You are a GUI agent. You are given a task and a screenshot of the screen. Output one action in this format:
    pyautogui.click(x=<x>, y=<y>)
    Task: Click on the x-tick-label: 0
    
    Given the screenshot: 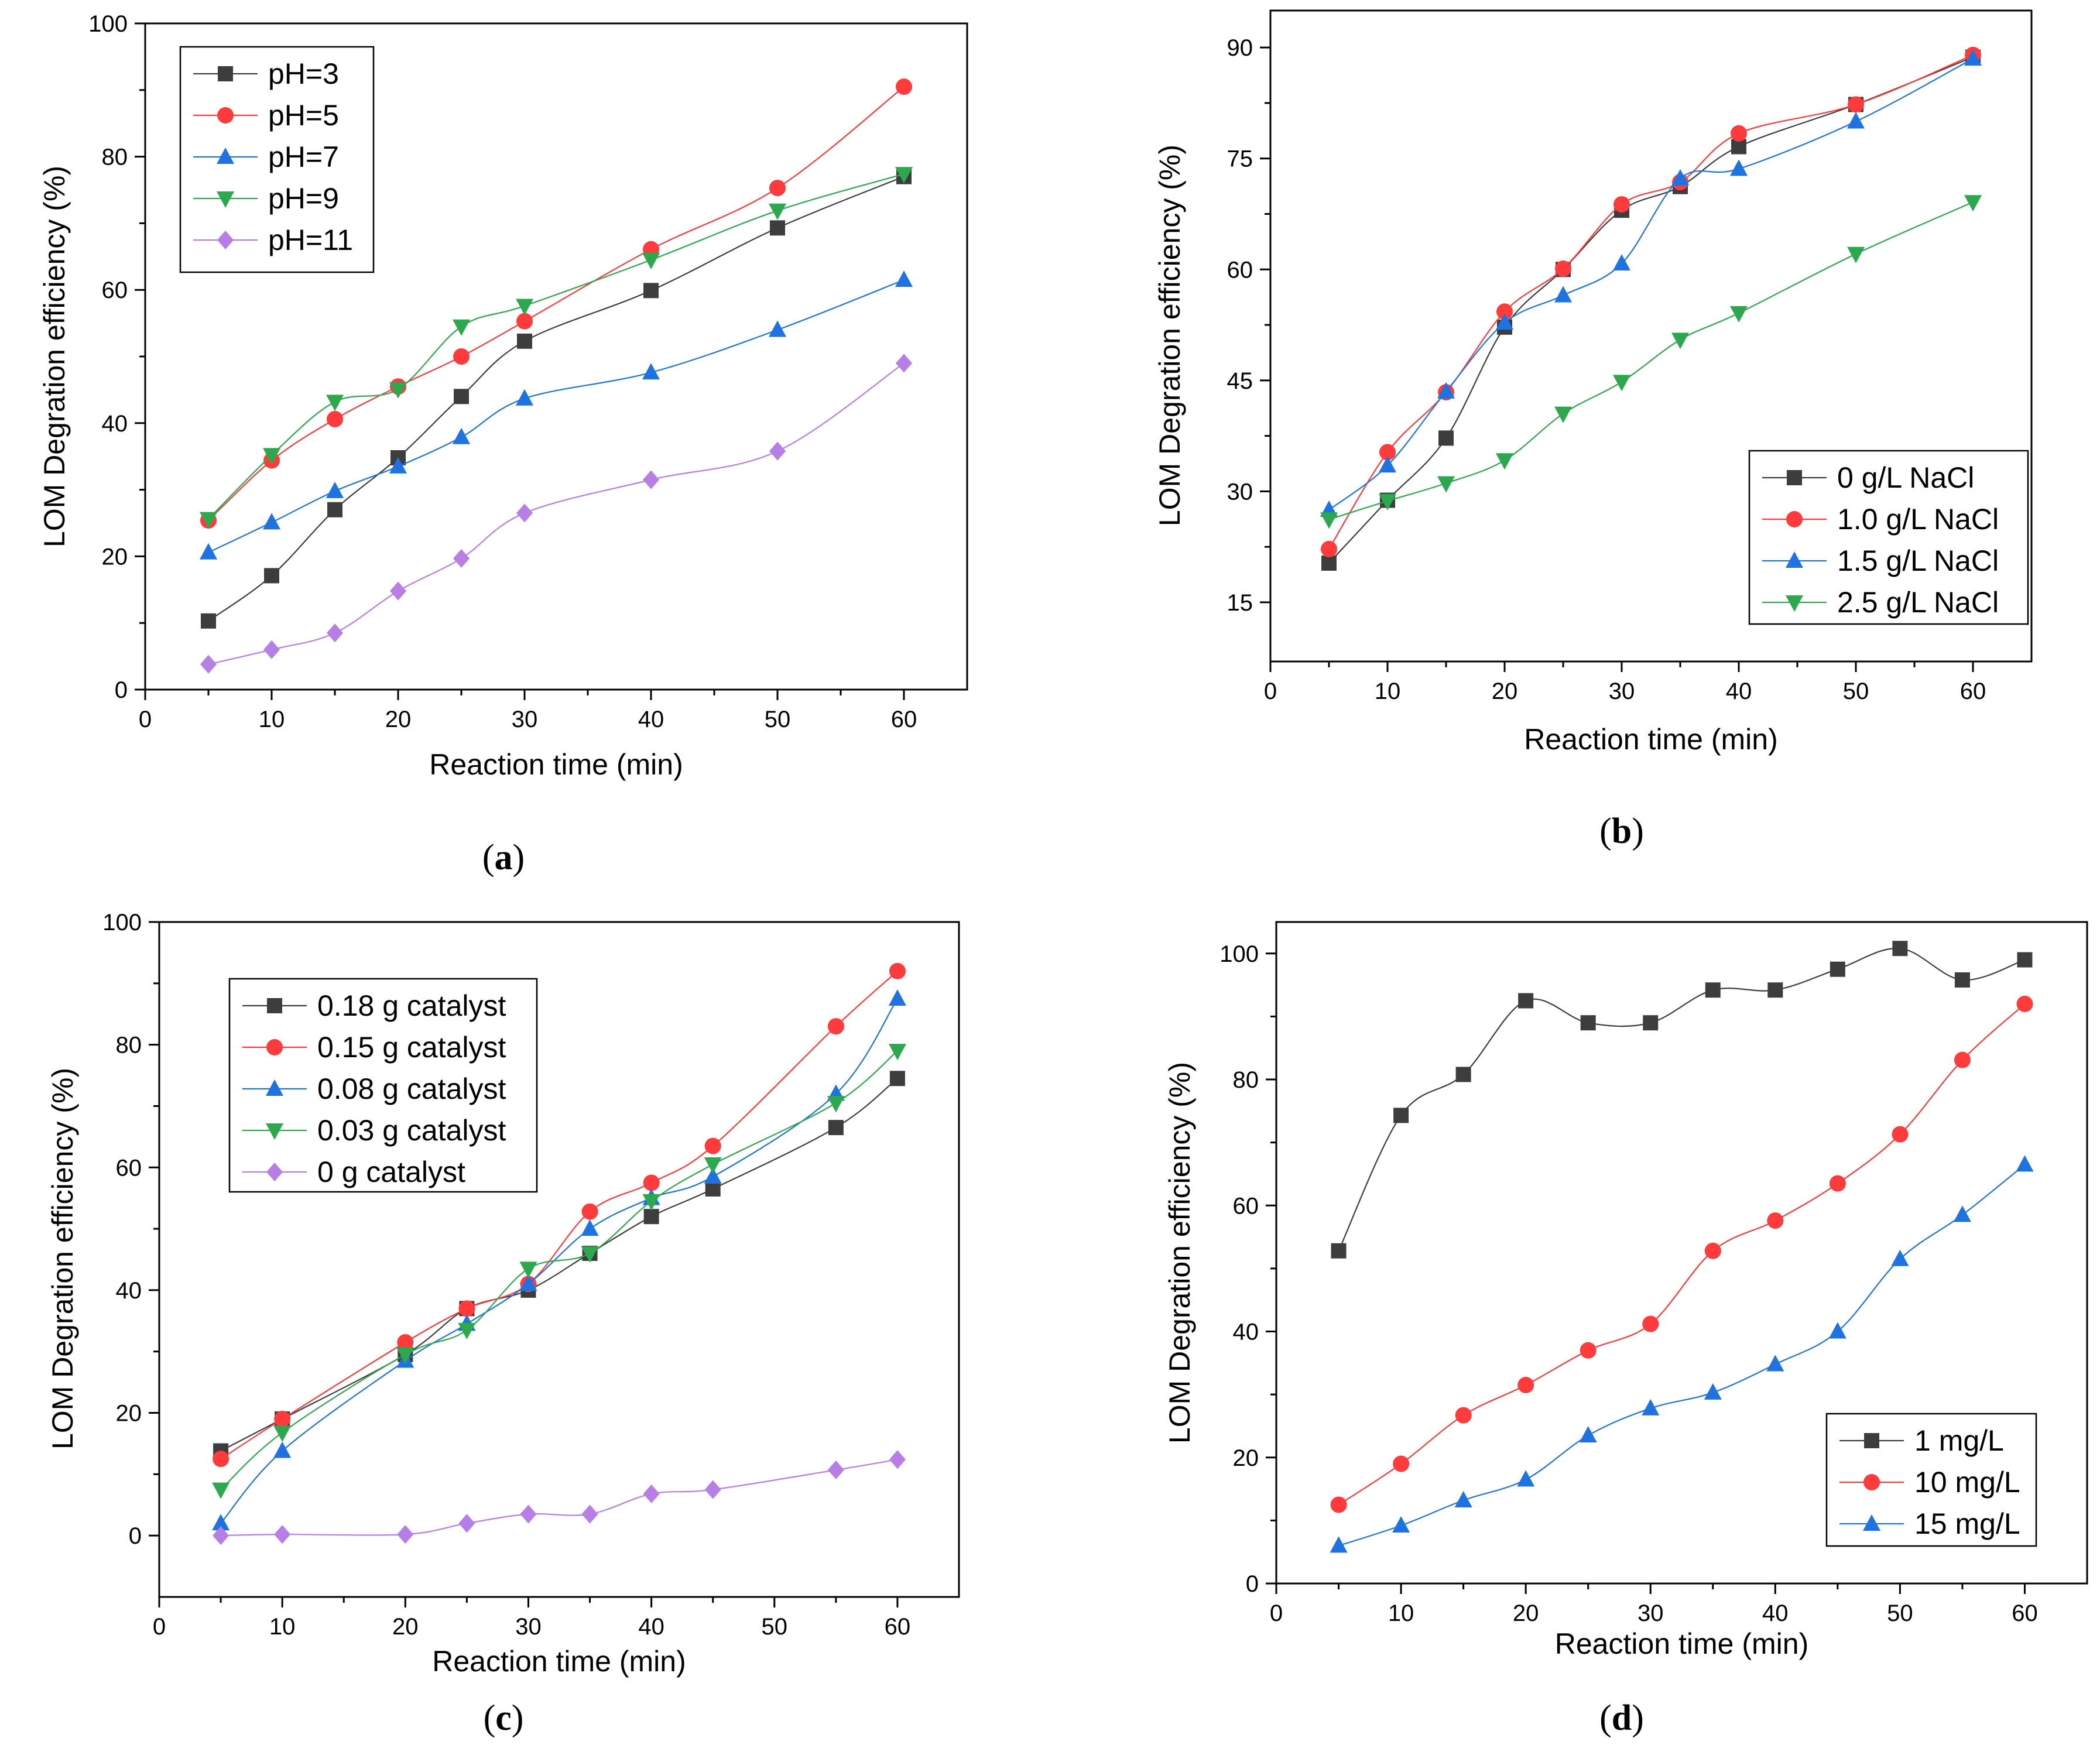 What is the action you would take?
    pyautogui.click(x=1276, y=1613)
    